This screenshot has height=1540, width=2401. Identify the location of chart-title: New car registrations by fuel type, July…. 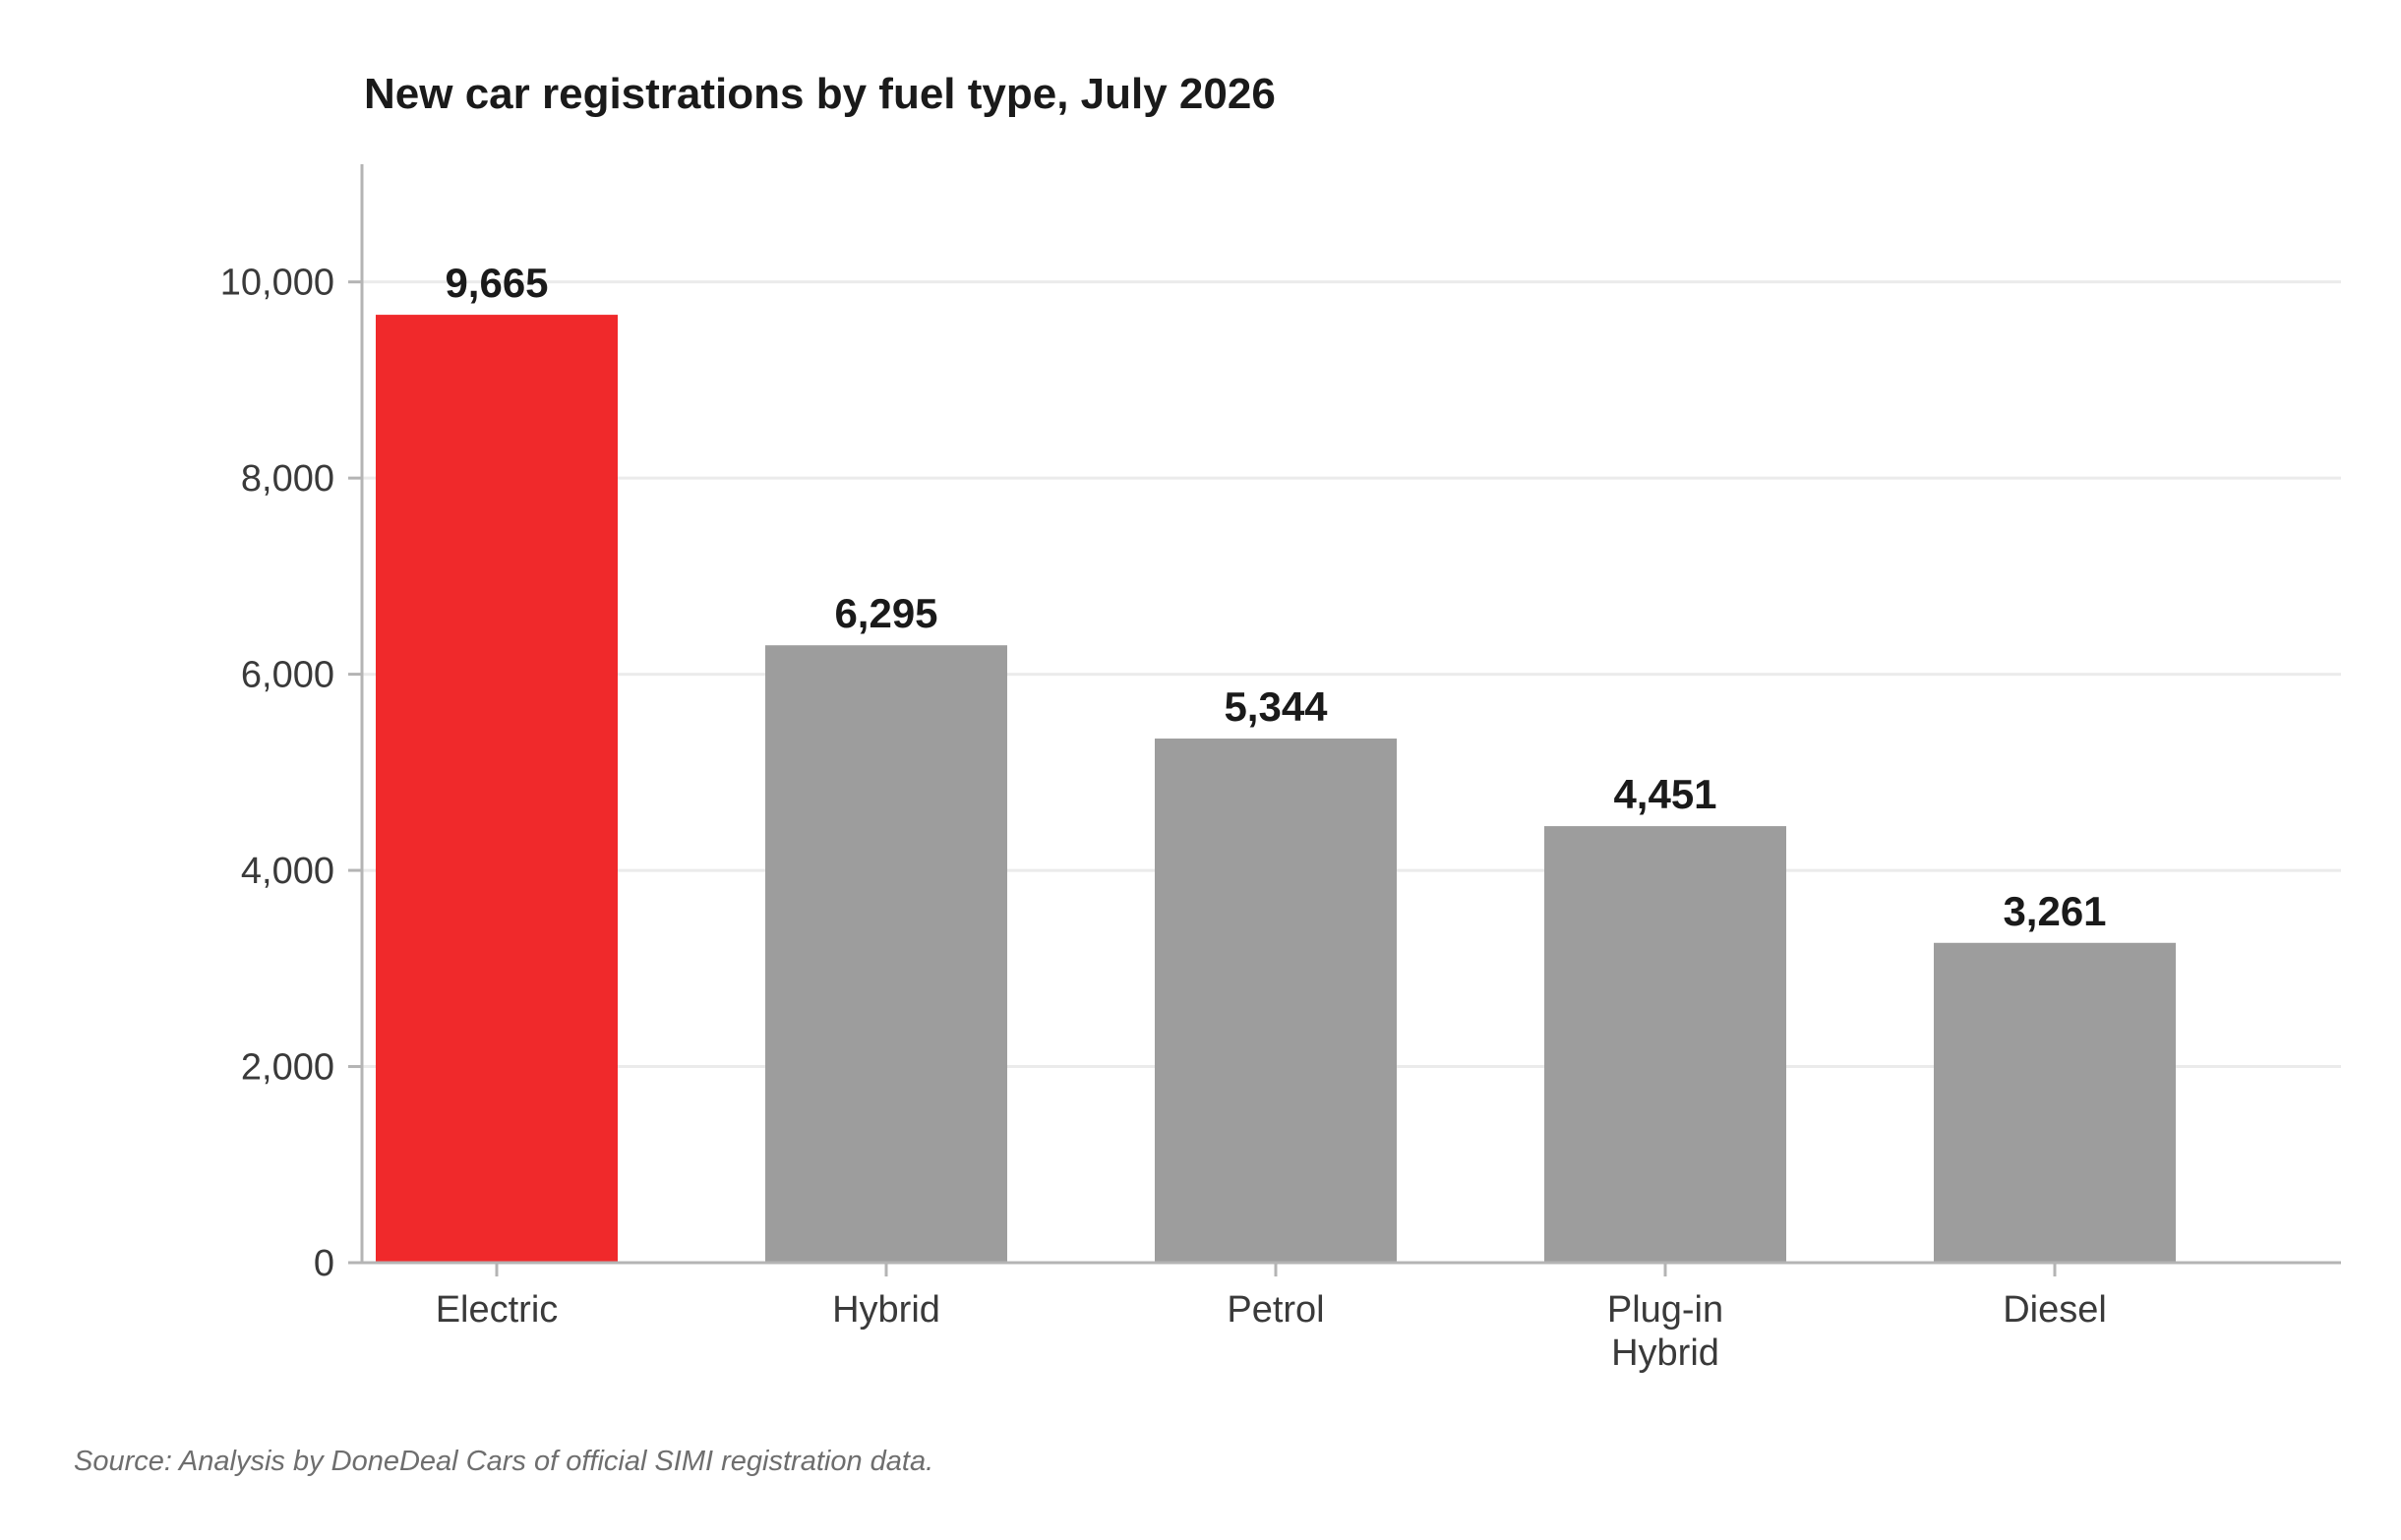
(820, 94).